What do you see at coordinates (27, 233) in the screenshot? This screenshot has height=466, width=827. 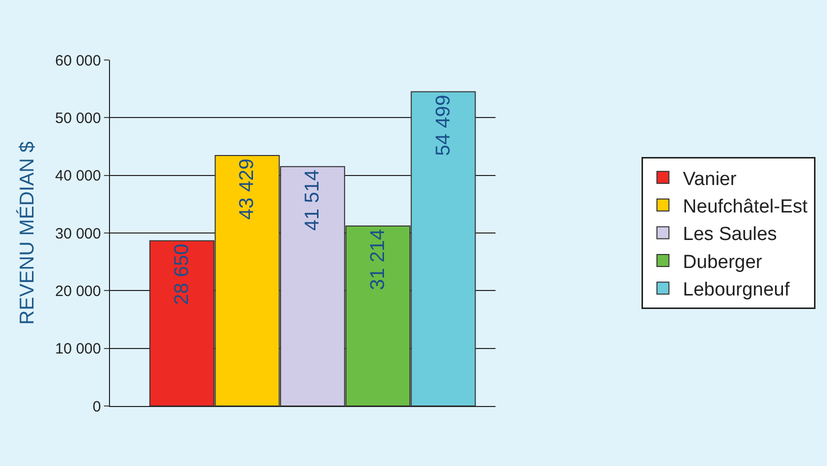 I see `y-axis-title: REVENU MÉDIAN $` at bounding box center [27, 233].